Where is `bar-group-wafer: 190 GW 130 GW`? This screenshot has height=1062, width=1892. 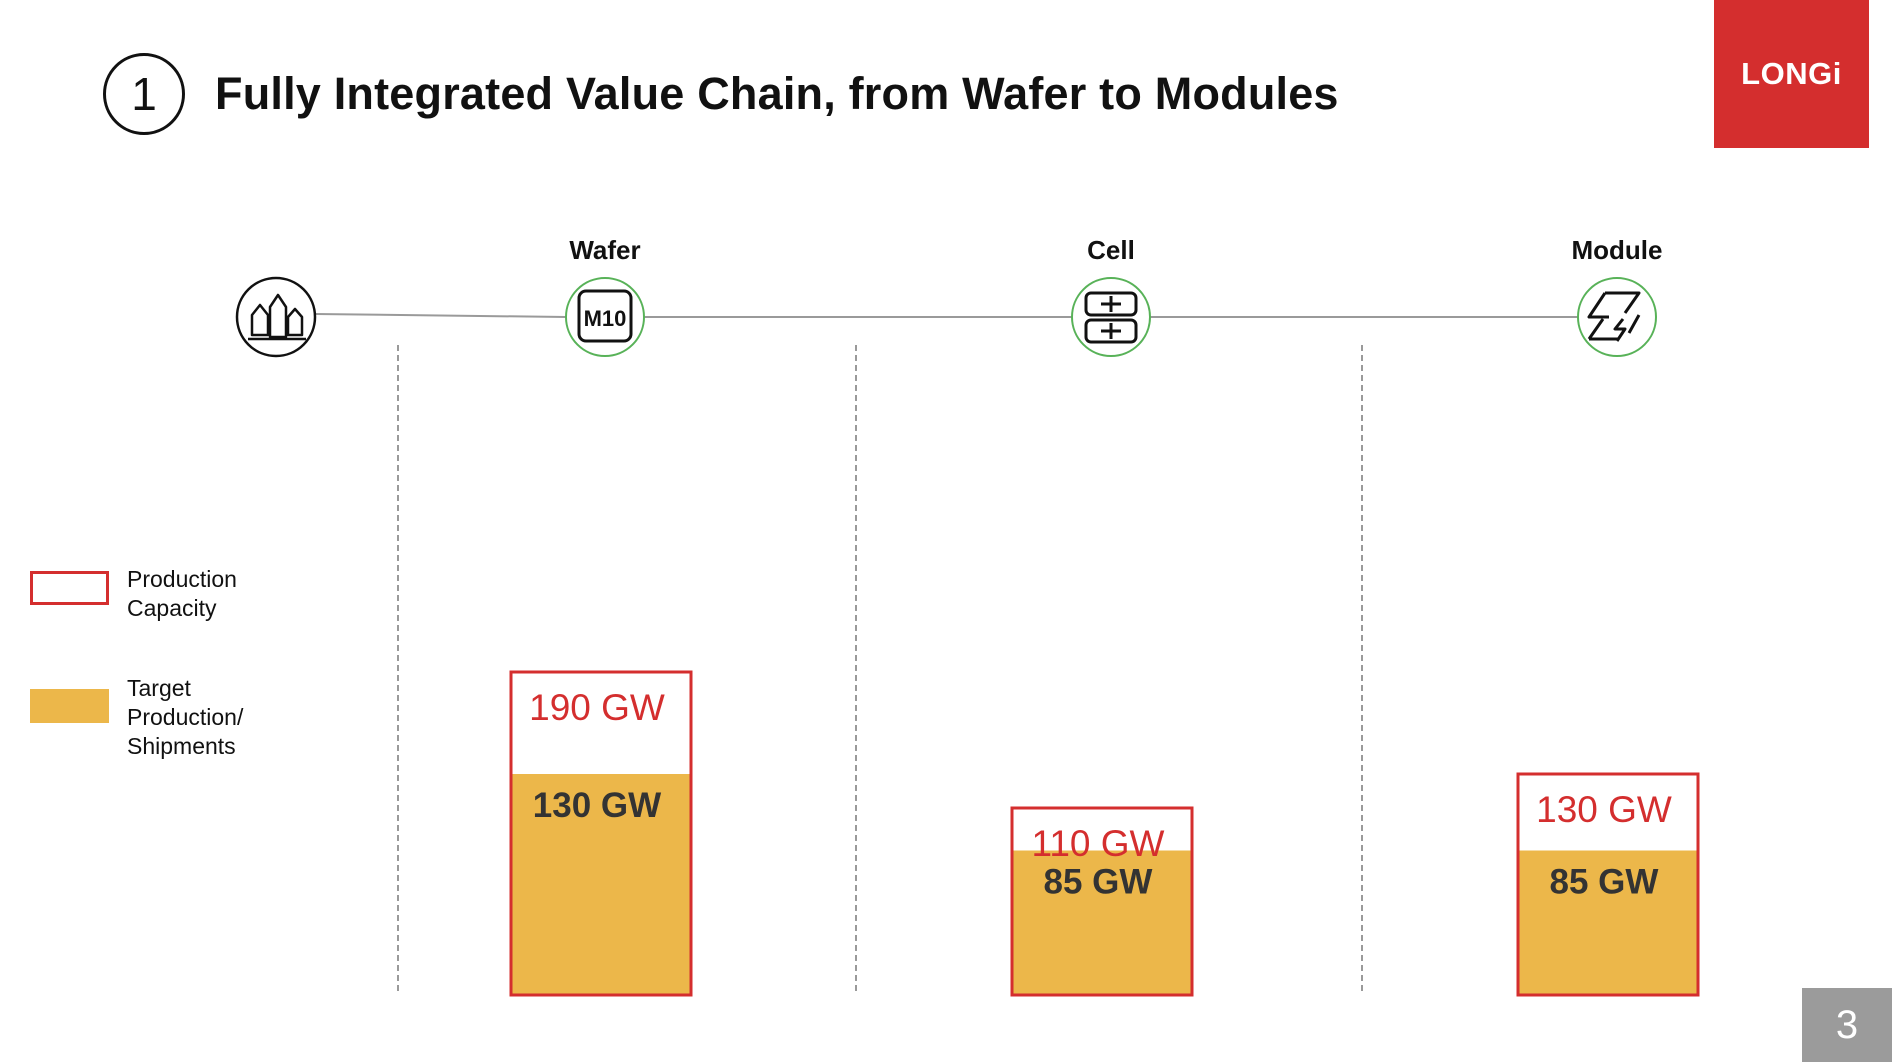 bar-group-wafer: 190 GW 130 GW is located at coordinates (601, 833).